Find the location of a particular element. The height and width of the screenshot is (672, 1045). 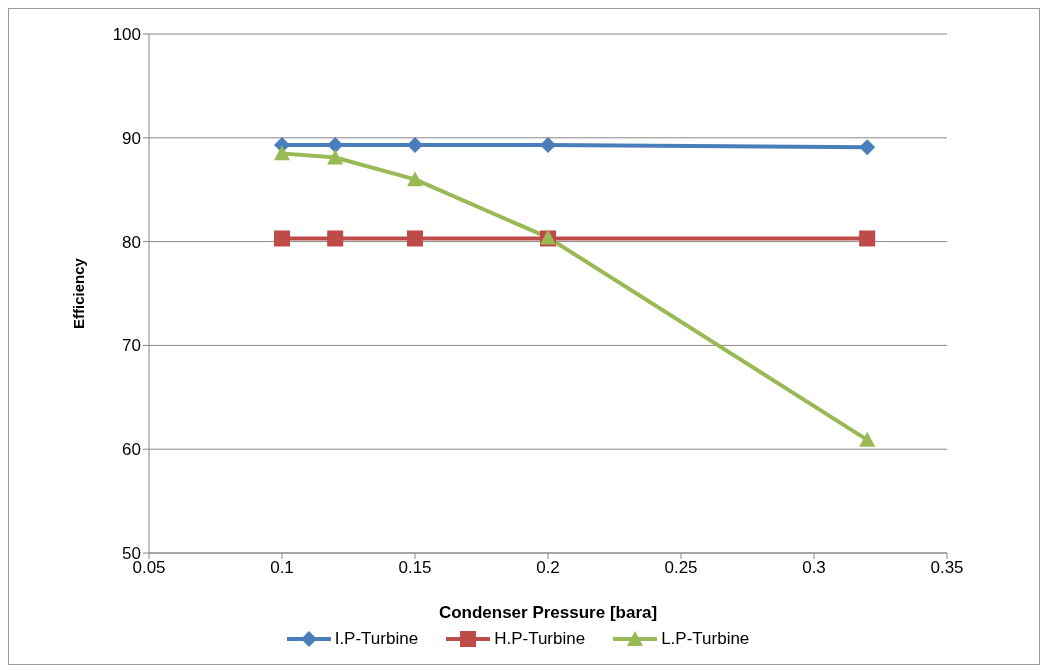

x-tick-label: 0.2 is located at coordinates (548, 568).